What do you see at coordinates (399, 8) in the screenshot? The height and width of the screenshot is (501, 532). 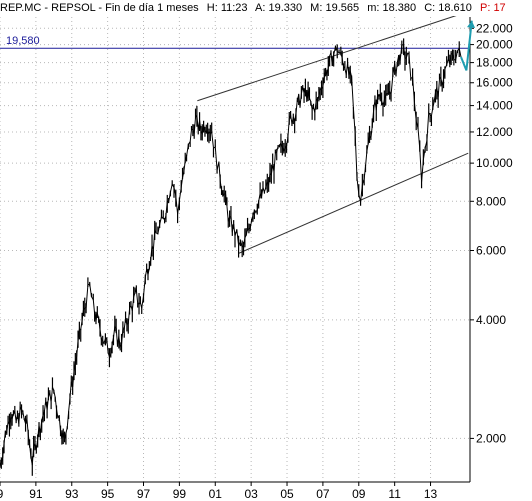 I see `min-value: 18.380` at bounding box center [399, 8].